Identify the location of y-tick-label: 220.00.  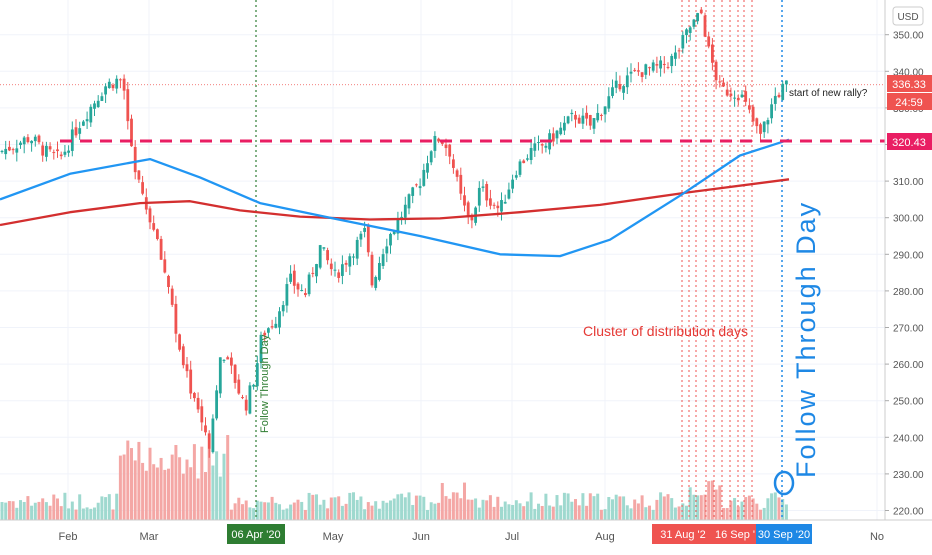
(908, 512).